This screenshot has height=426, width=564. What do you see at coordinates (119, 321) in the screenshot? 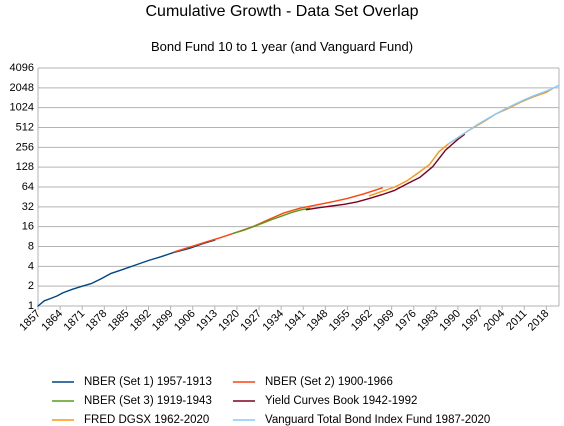
I see `x-tick-label: 1885` at bounding box center [119, 321].